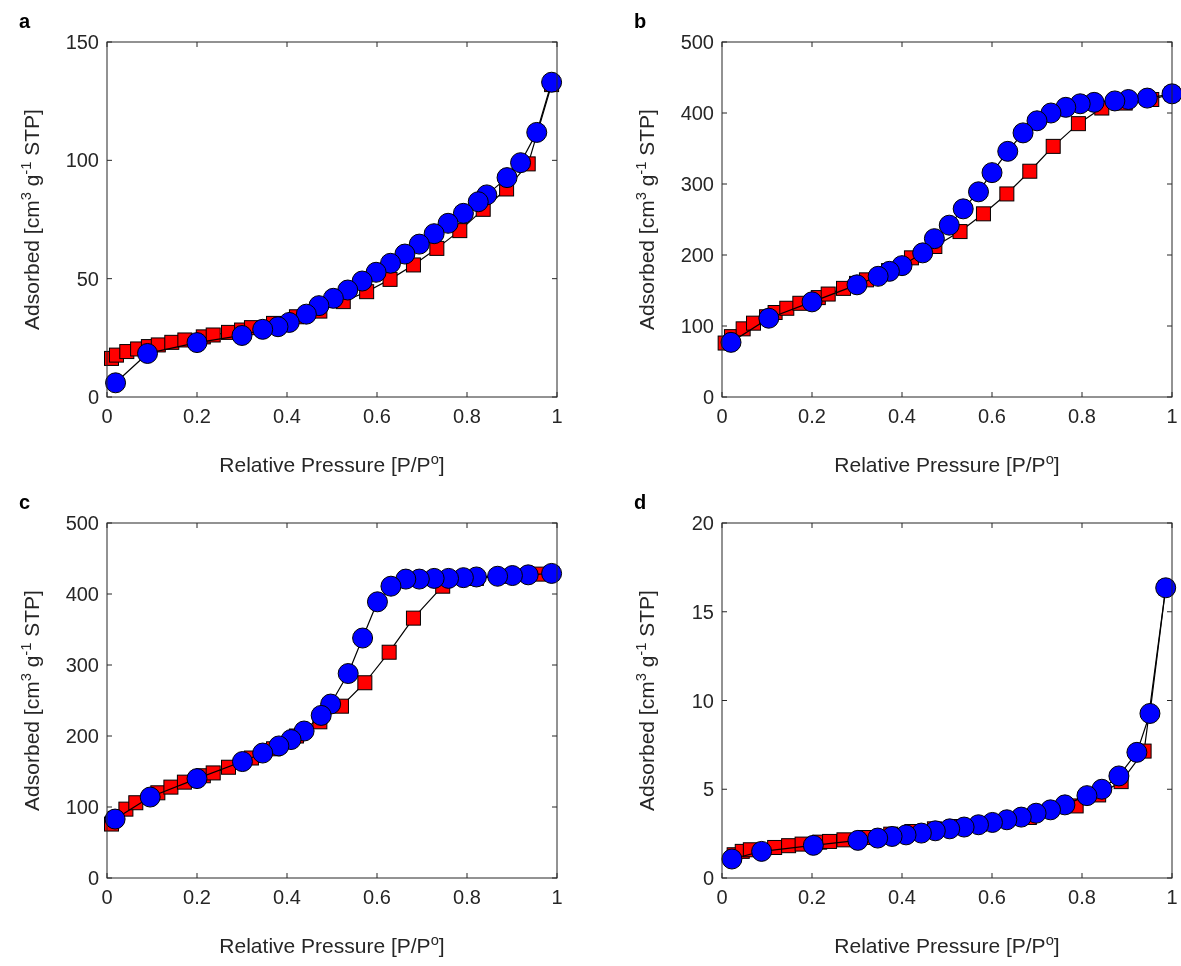 Image resolution: width=1181 pixels, height=966 pixels. What do you see at coordinates (708, 789) in the screenshot?
I see `y-tick-label: 5` at bounding box center [708, 789].